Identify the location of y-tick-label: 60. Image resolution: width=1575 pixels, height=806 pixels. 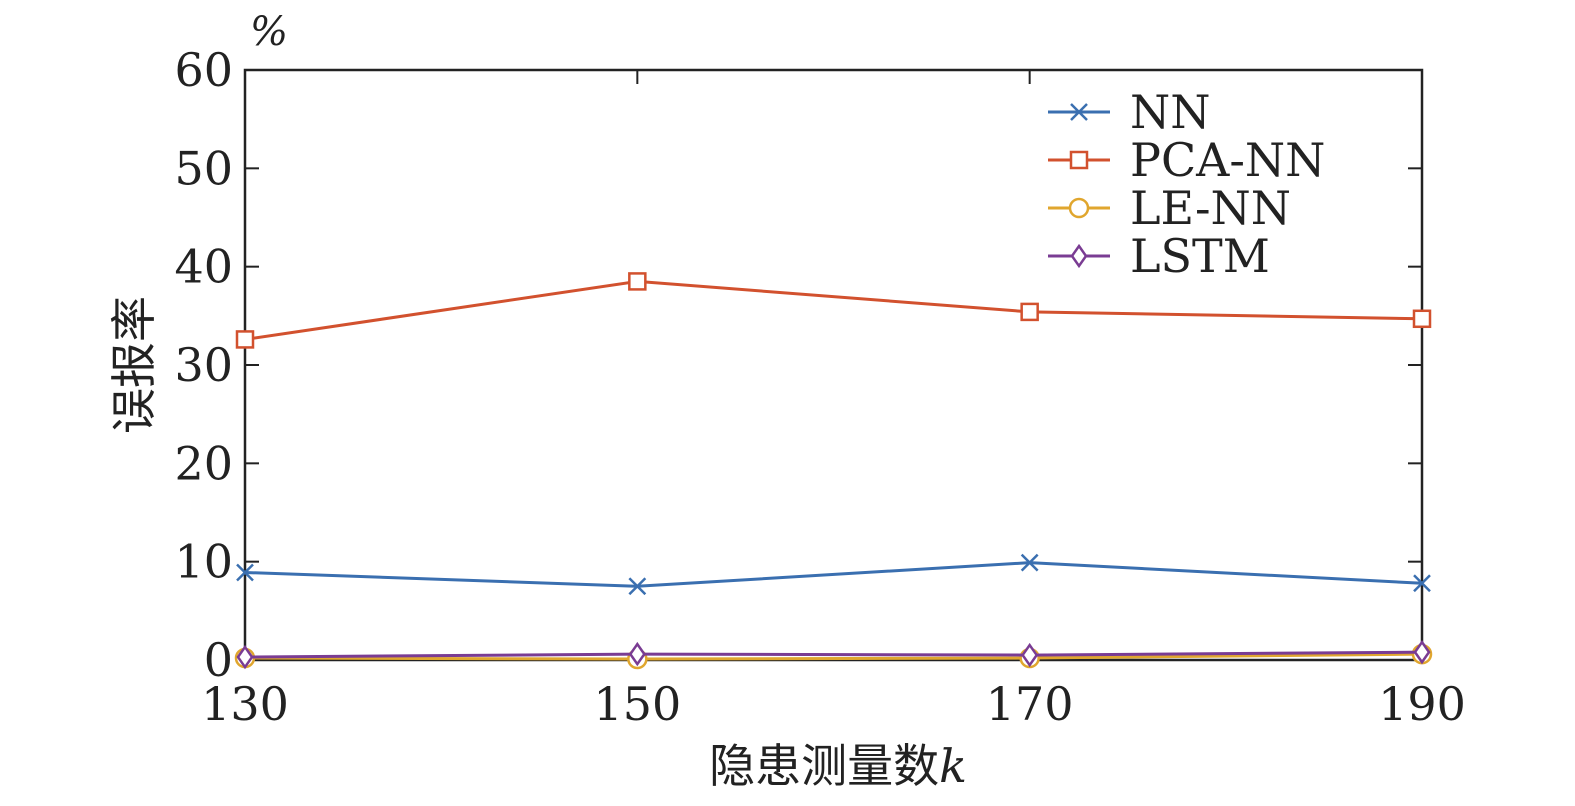
(203, 70).